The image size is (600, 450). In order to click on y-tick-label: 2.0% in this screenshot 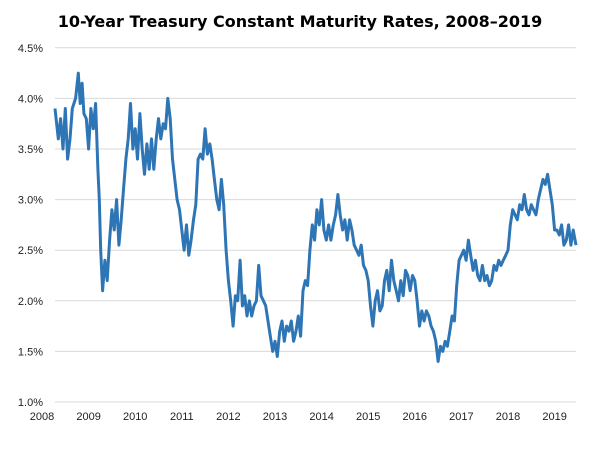, I will do `click(30, 302)`.